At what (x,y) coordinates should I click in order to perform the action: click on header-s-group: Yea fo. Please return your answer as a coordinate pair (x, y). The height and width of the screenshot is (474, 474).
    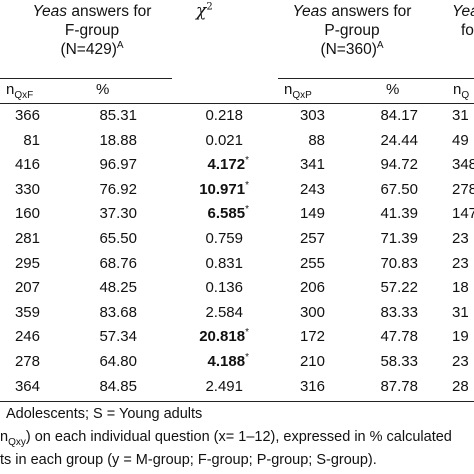
    Looking at the image, I should click on (463, 21).